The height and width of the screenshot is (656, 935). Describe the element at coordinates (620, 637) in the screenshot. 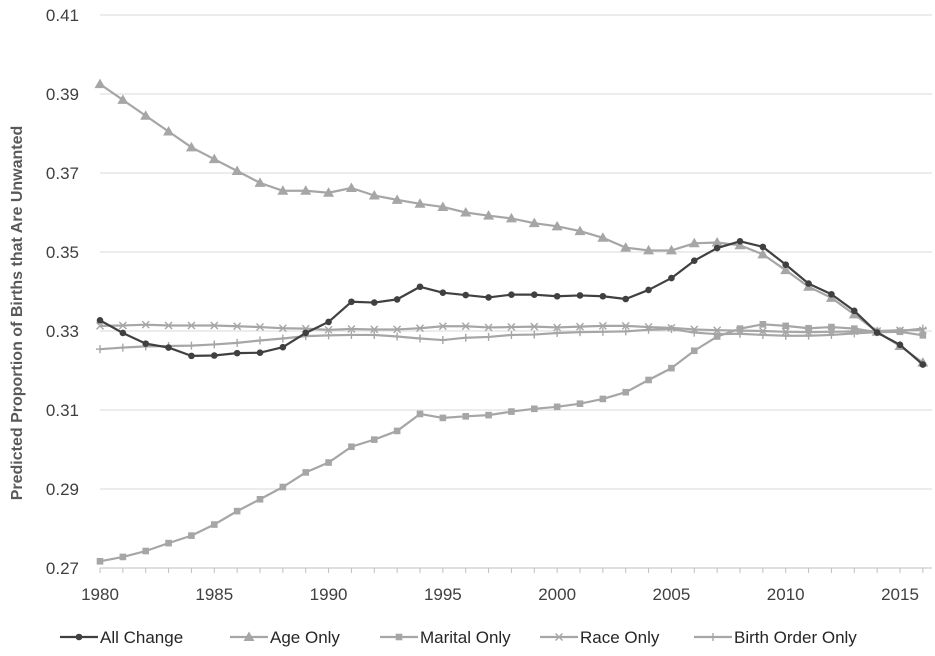

I see `legend-label: Race Only` at that location.